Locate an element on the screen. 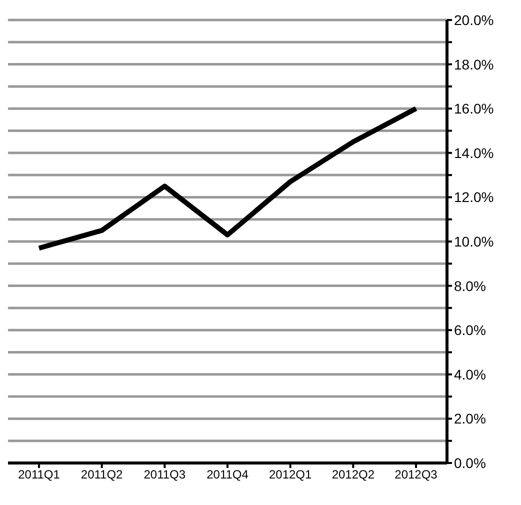 The width and height of the screenshot is (521, 505). y-tick-label: 20.0% is located at coordinates (474, 20).